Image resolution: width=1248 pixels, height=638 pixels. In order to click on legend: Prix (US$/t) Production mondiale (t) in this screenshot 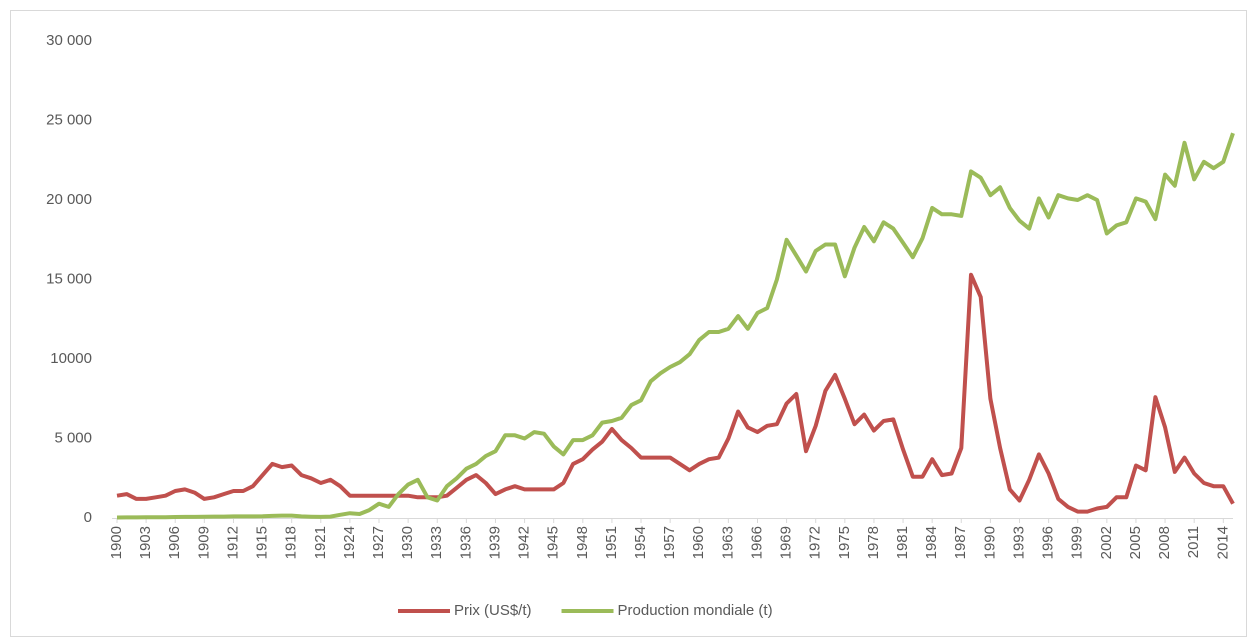, I will do `click(585, 610)`.